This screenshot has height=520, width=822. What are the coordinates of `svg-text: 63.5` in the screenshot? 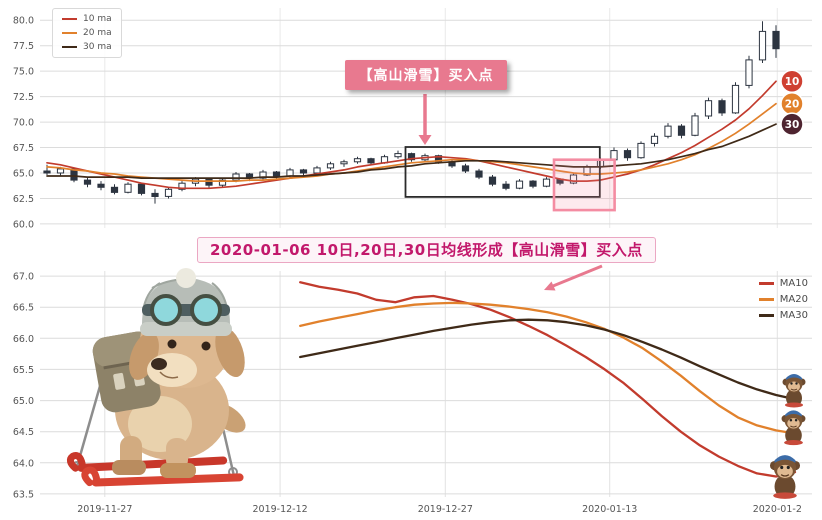 It's located at (23, 494).